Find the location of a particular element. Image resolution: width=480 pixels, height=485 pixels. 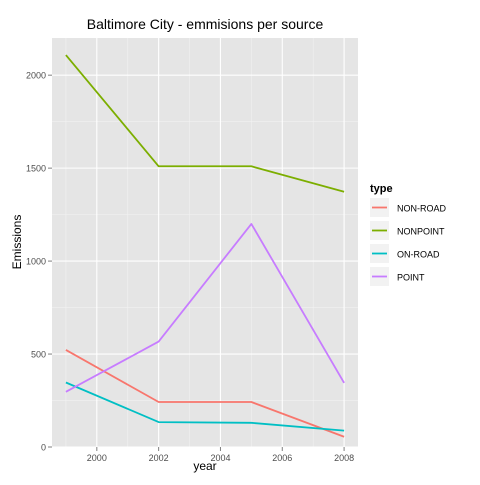

legend: type NON-ROAD NONPOINT ON-ROAD POINT is located at coordinates (408, 234).